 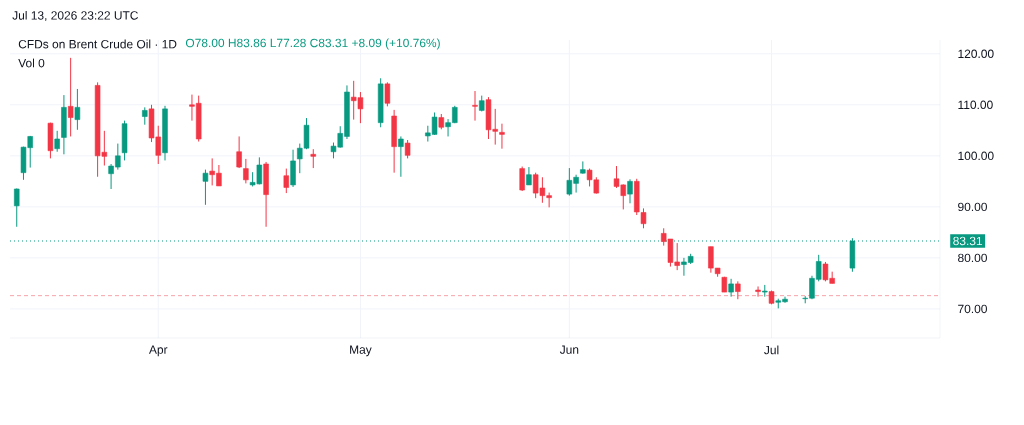 I want to click on x-tick-label: Jun, so click(x=569, y=349).